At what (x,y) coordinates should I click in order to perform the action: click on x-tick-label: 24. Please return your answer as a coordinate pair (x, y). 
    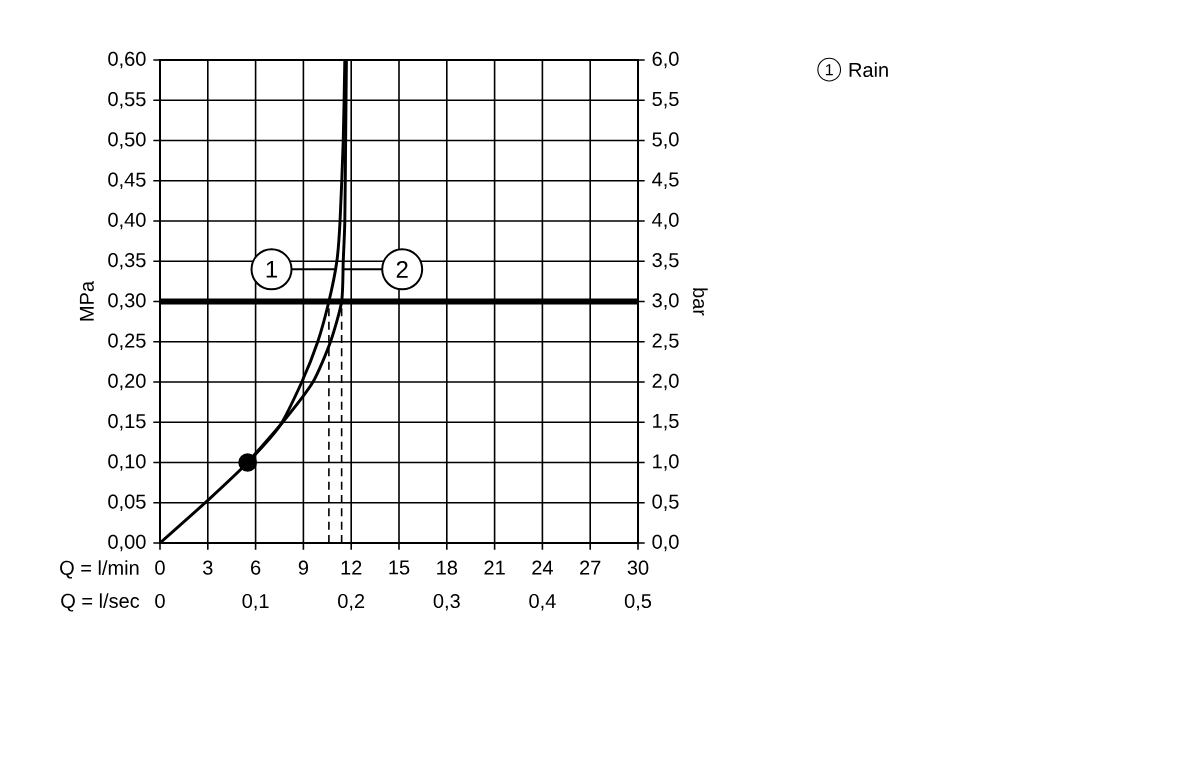
    Looking at the image, I should click on (542, 567).